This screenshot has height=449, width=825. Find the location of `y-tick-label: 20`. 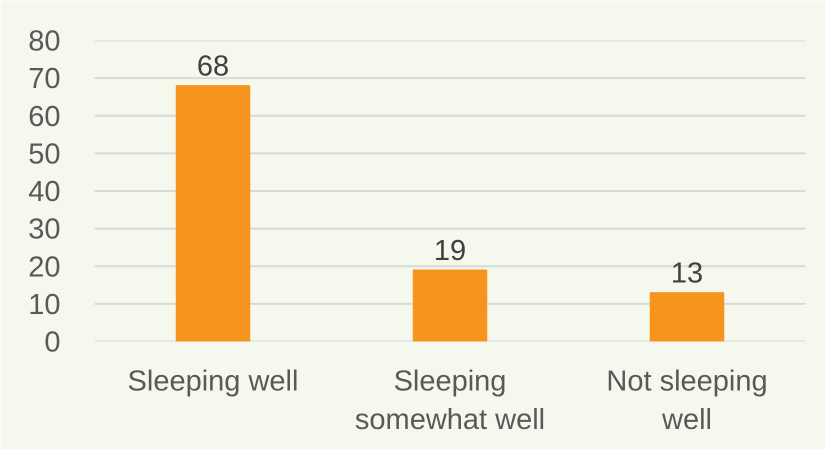

y-tick-label: 20 is located at coordinates (44, 267).